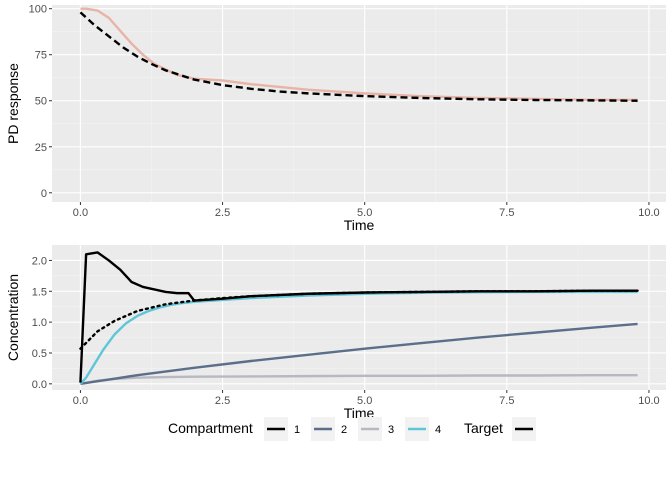 This screenshot has height=480, width=672. What do you see at coordinates (39, 354) in the screenshot?
I see `y-tick-label: 0.5` at bounding box center [39, 354].